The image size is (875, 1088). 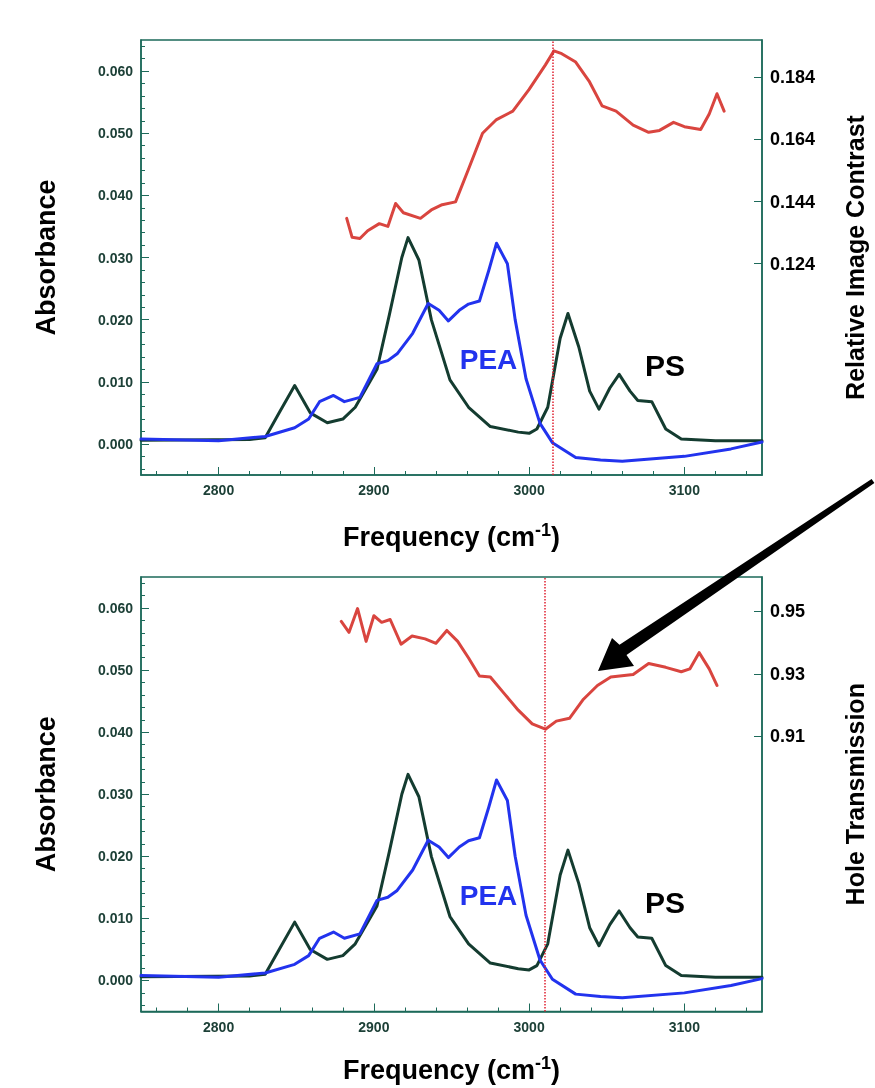 What do you see at coordinates (854, 257) in the screenshot?
I see `y2-axis-title: Relative Image Contrast` at bounding box center [854, 257].